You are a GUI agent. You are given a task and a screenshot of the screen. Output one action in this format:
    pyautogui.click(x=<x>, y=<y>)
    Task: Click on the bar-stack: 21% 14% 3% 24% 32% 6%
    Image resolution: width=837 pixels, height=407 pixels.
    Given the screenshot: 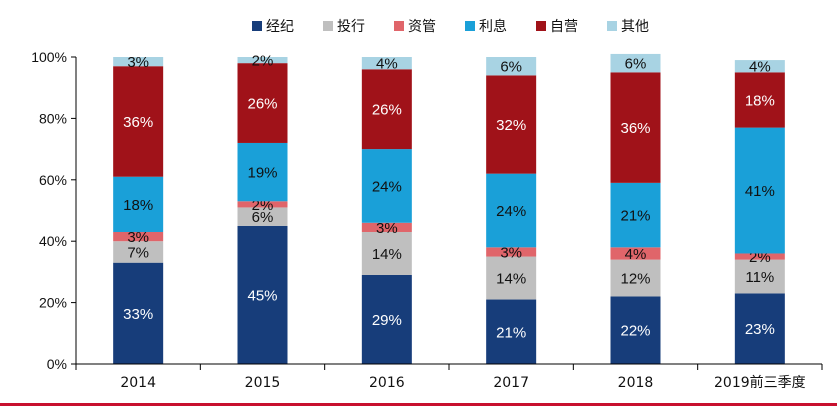 What is the action you would take?
    pyautogui.click(x=511, y=210)
    